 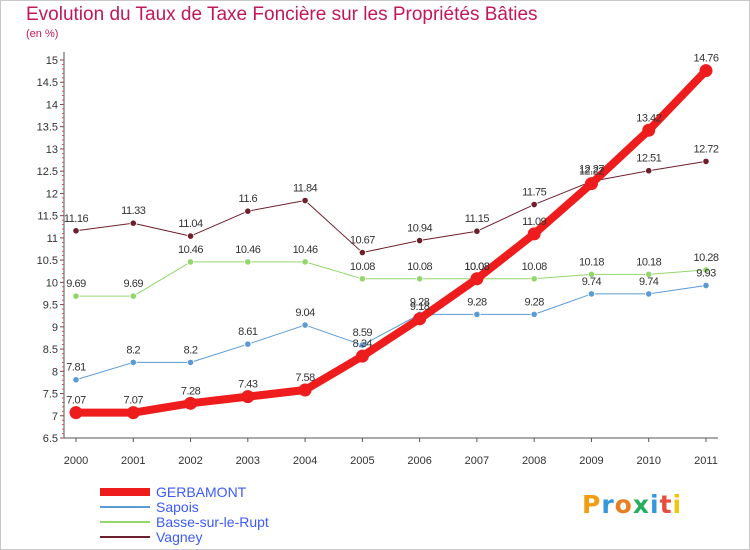 I want to click on x-tick-label: 2009, so click(x=591, y=461).